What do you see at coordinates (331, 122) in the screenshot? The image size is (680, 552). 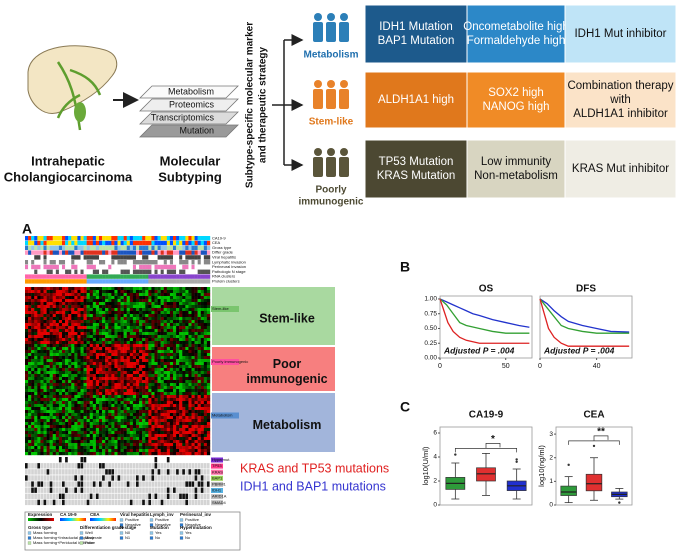 I see `subtype-name: Stem-like` at bounding box center [331, 122].